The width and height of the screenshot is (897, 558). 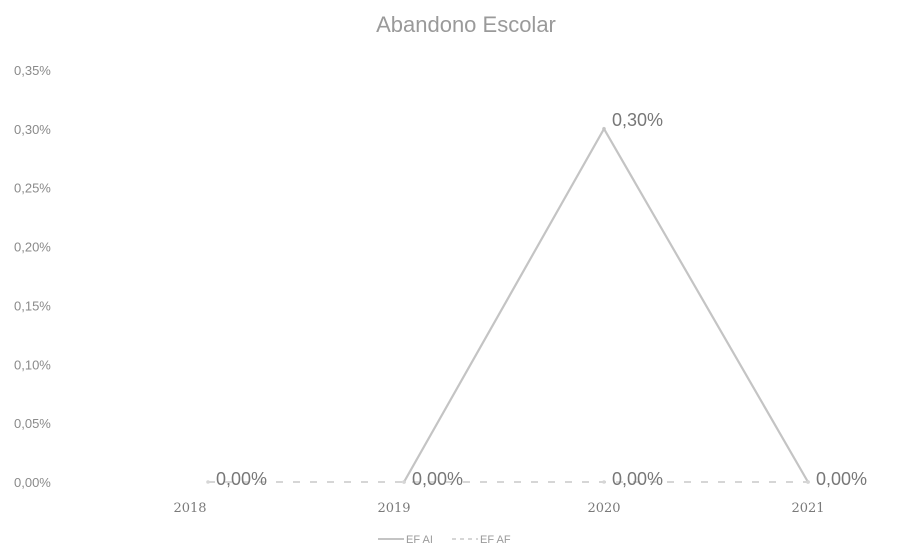 I want to click on y-tick-label: 0,05%, so click(x=32, y=423).